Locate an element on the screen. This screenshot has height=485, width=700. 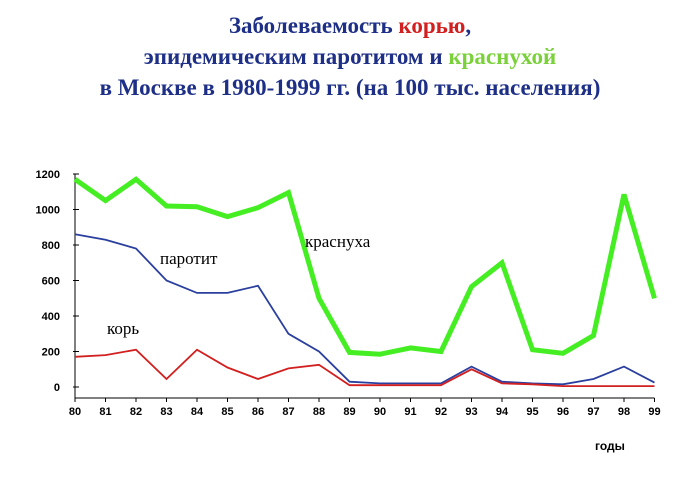
title-text: эпидемическим паротитом и is located at coordinates (296, 56).